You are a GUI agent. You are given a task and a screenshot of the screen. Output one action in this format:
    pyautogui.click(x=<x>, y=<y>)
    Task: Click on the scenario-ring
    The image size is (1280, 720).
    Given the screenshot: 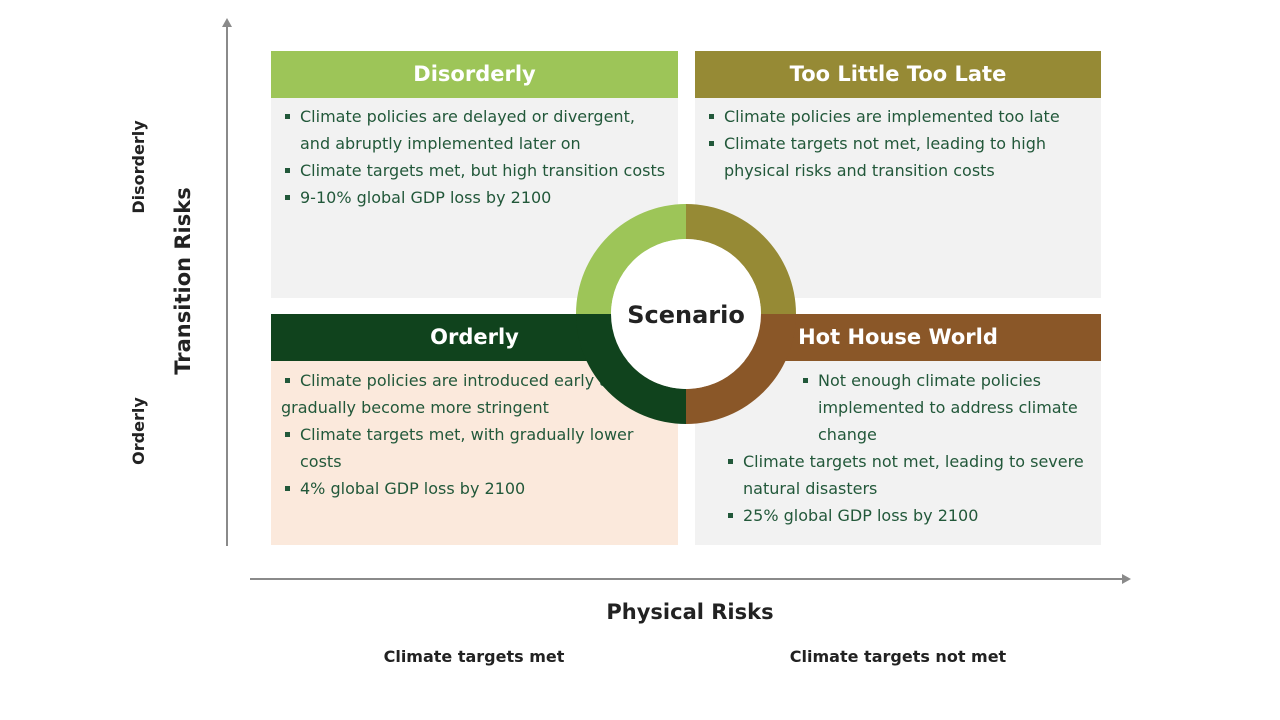 What is the action you would take?
    pyautogui.click(x=686, y=314)
    